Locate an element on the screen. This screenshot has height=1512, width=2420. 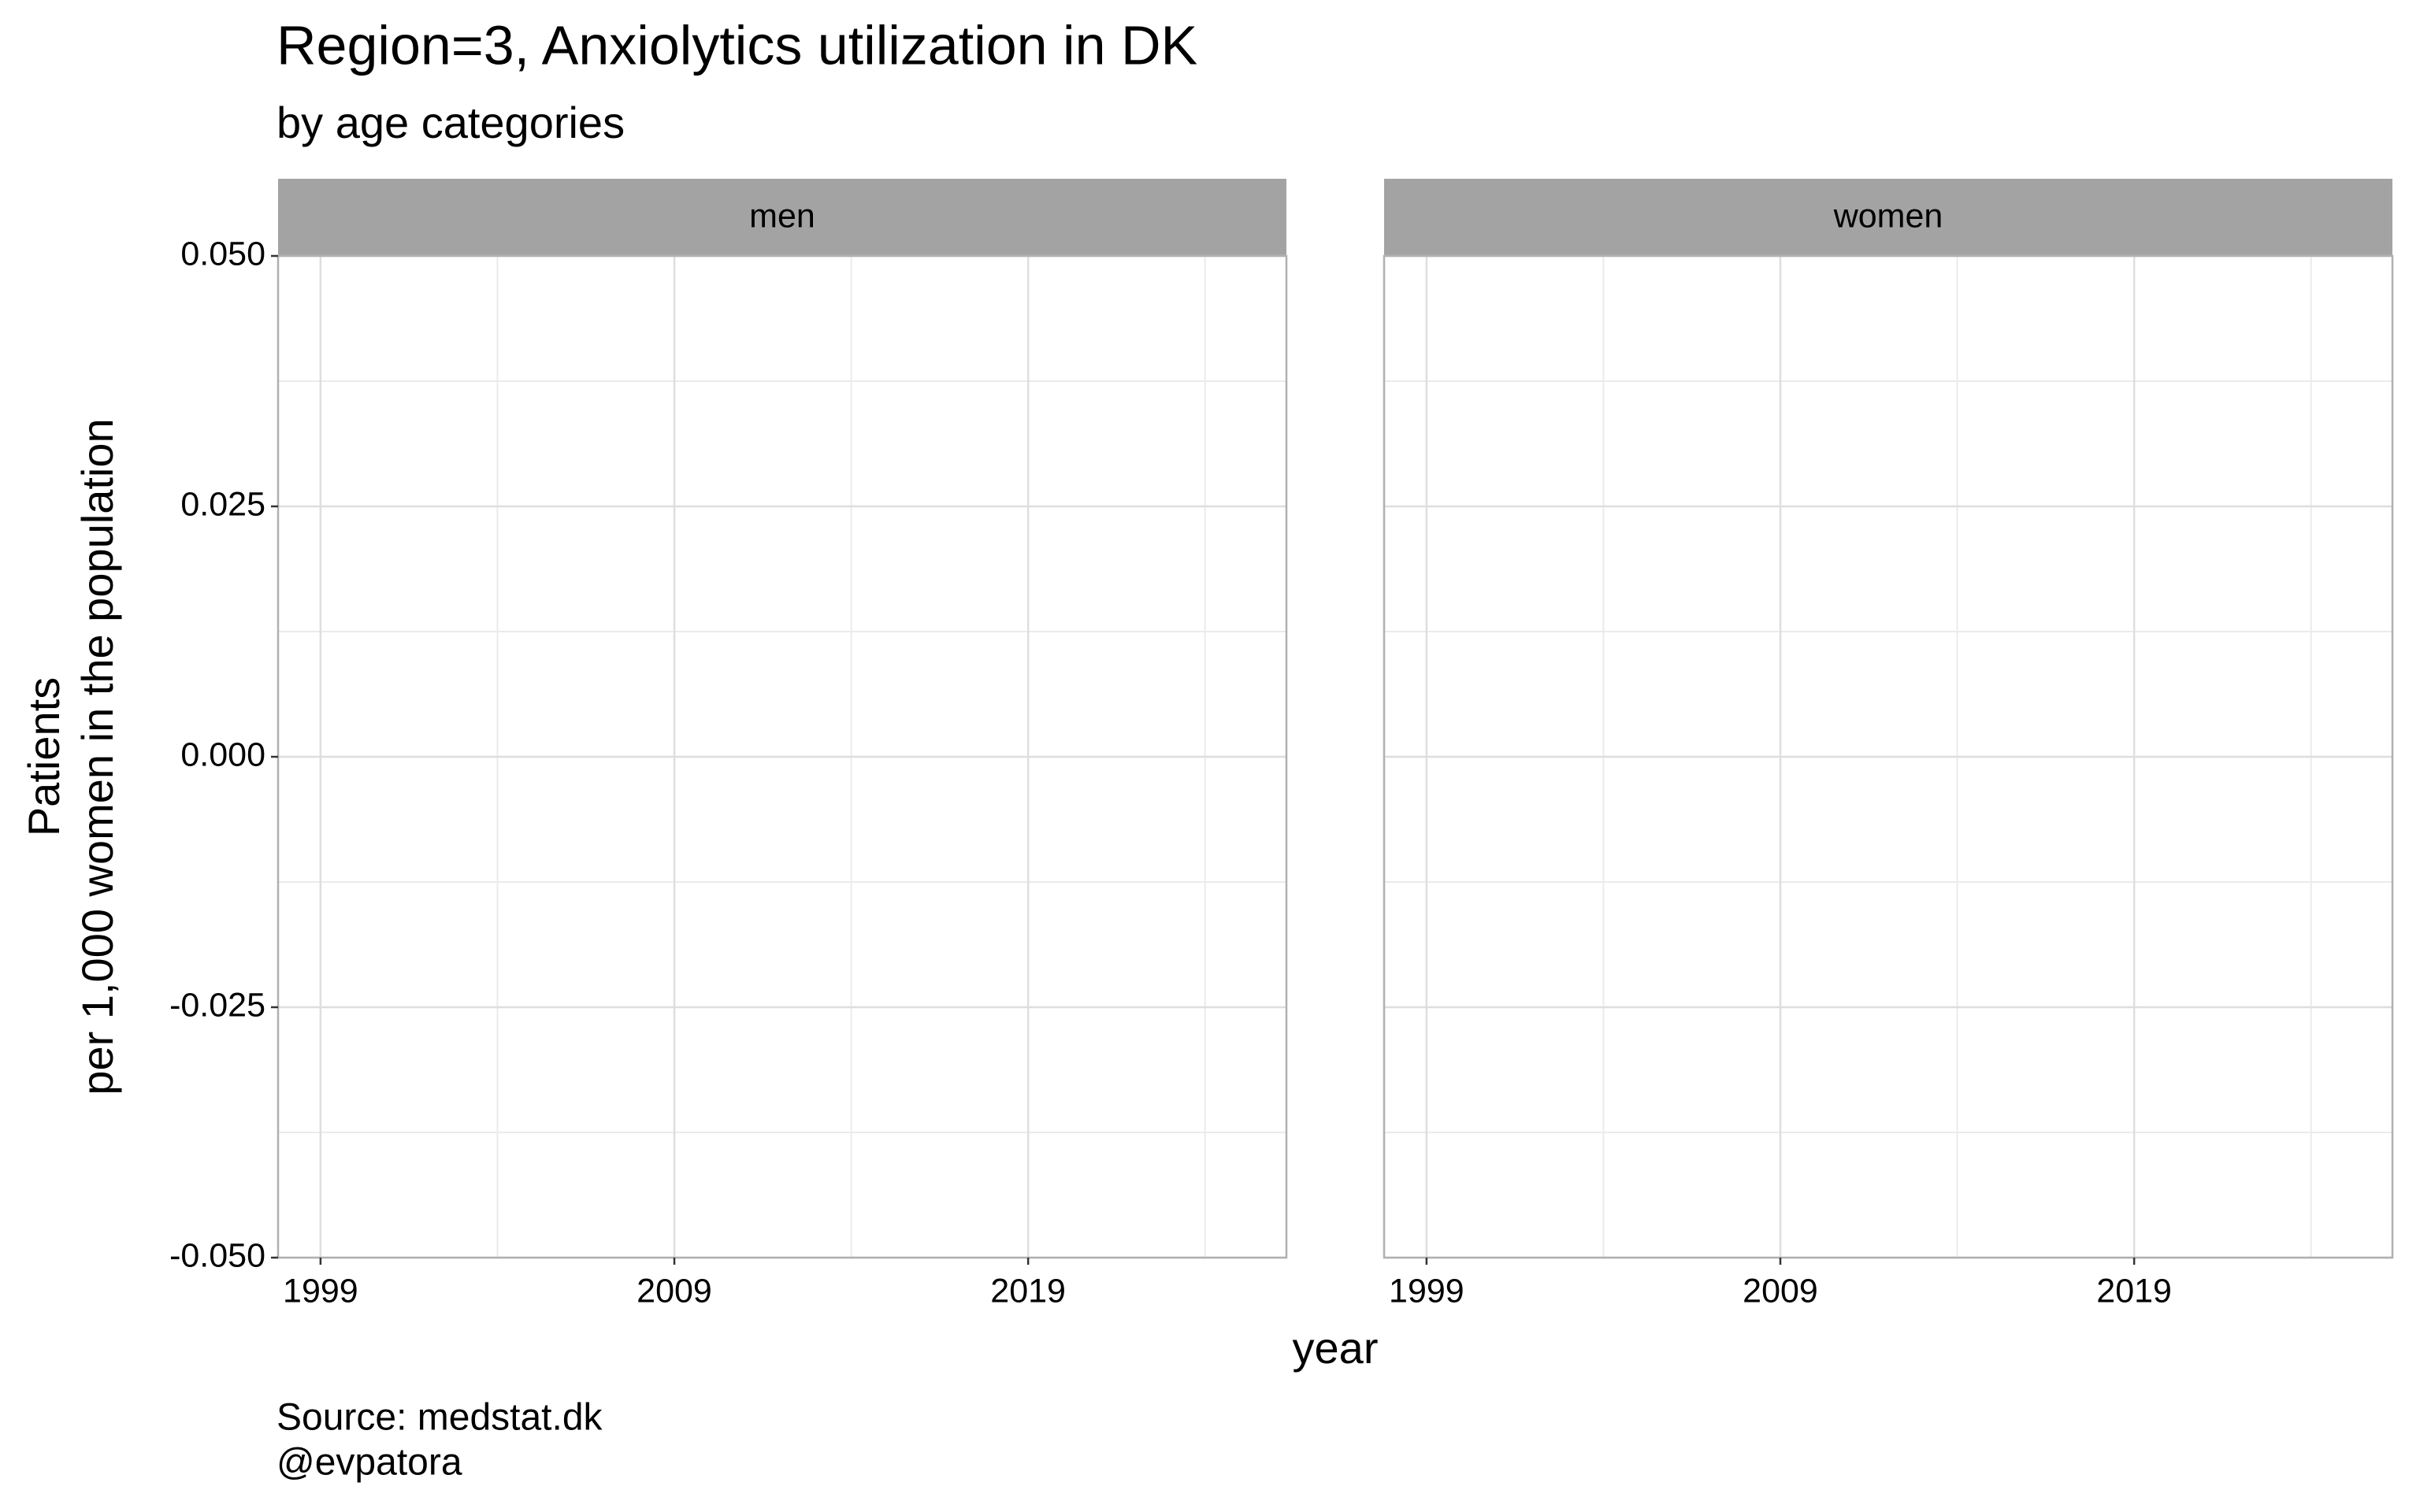
y-axis-label: Patients is located at coordinates (44, 756).